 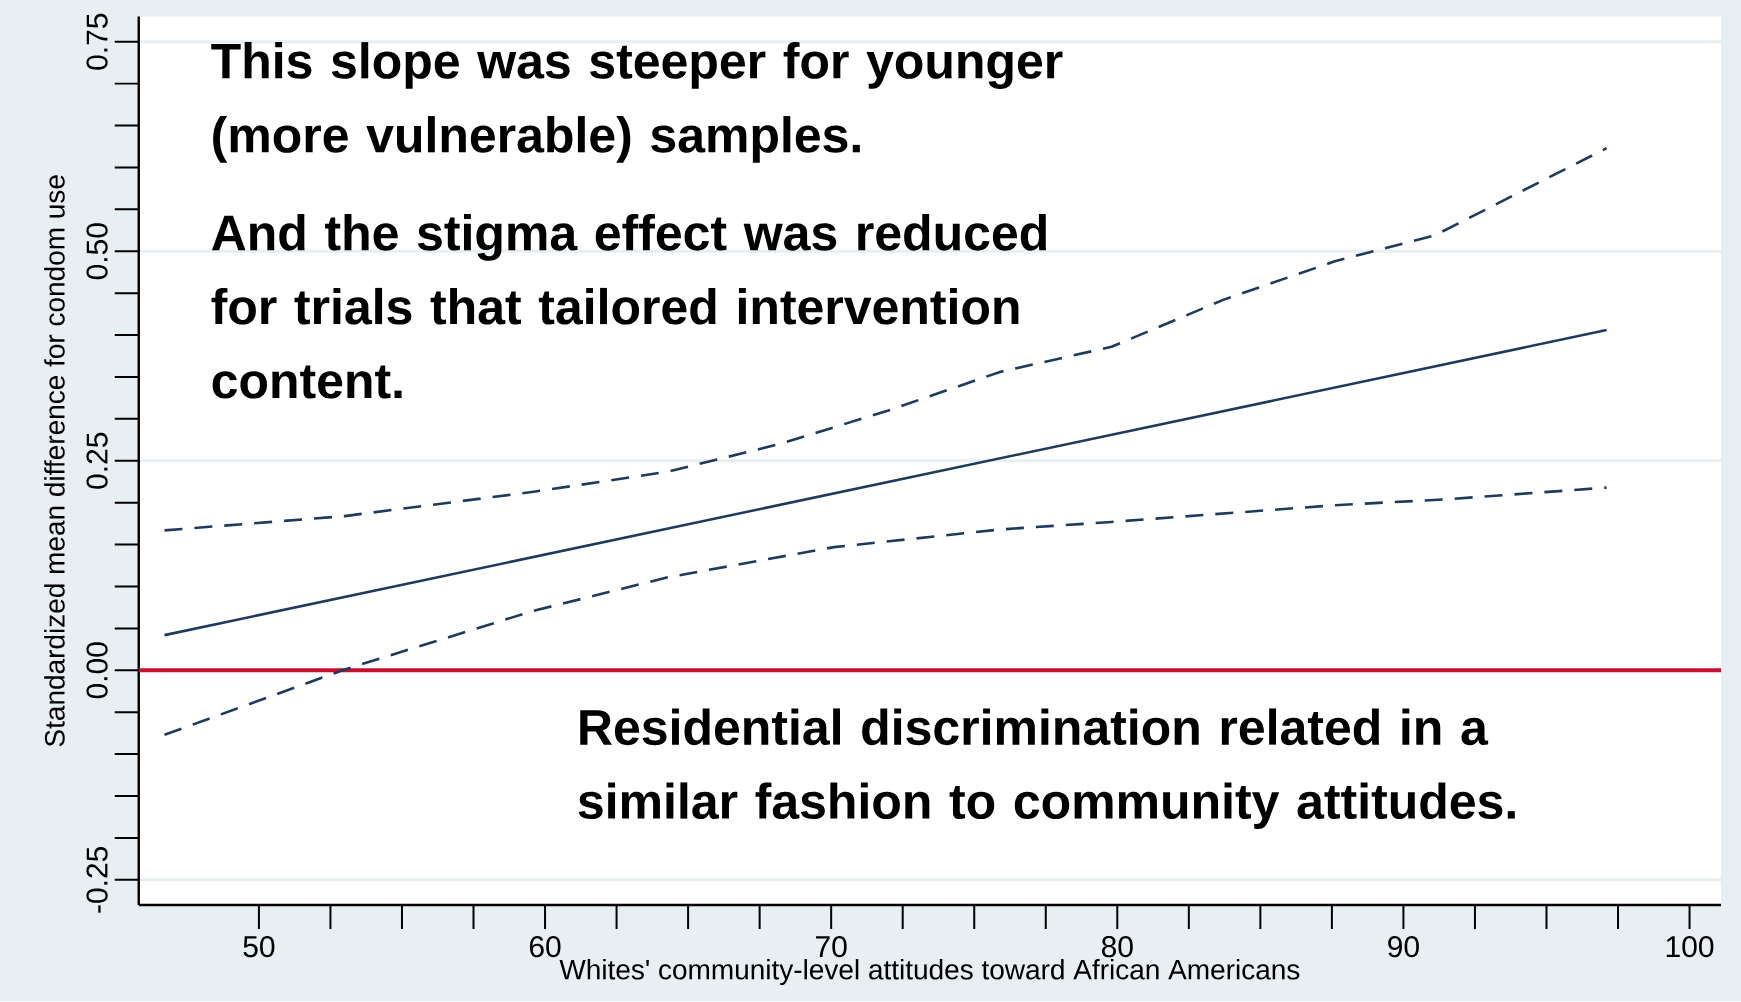 What do you see at coordinates (637, 102) in the screenshot?
I see `annotation: This slope was steeper for younger (more vulnerable) samples.` at bounding box center [637, 102].